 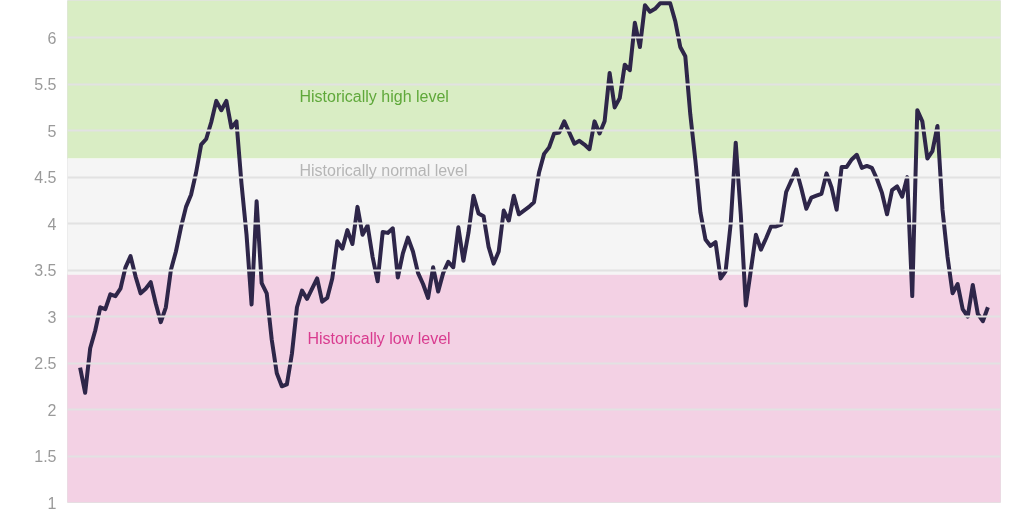 I want to click on y-tick-label: 2.5, so click(x=45, y=364).